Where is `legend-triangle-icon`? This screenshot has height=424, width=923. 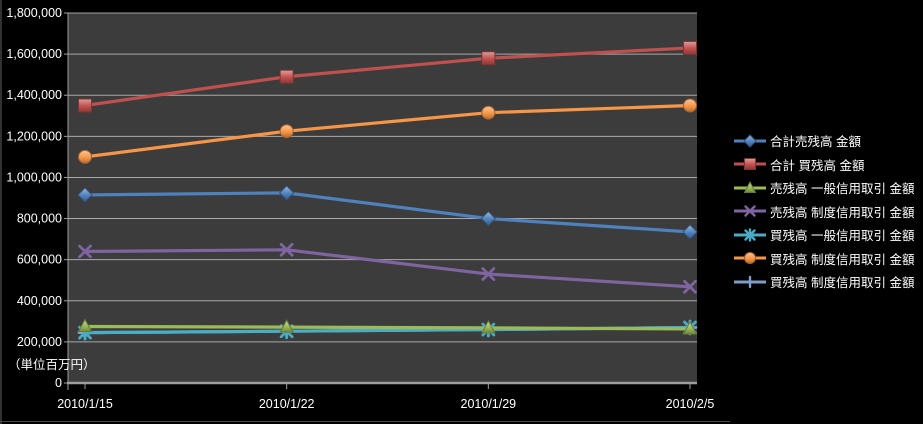
legend-triangle-icon is located at coordinates (750, 186).